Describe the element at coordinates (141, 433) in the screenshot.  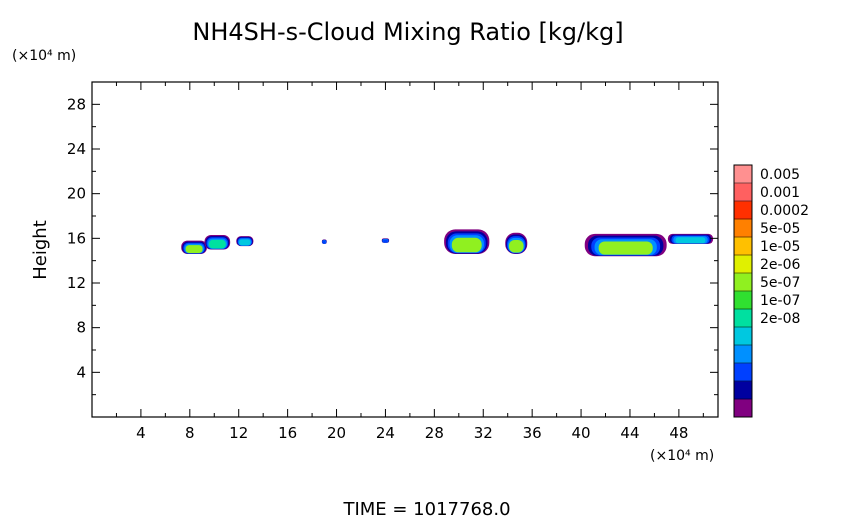
I see `x-tick-label: 4` at that location.